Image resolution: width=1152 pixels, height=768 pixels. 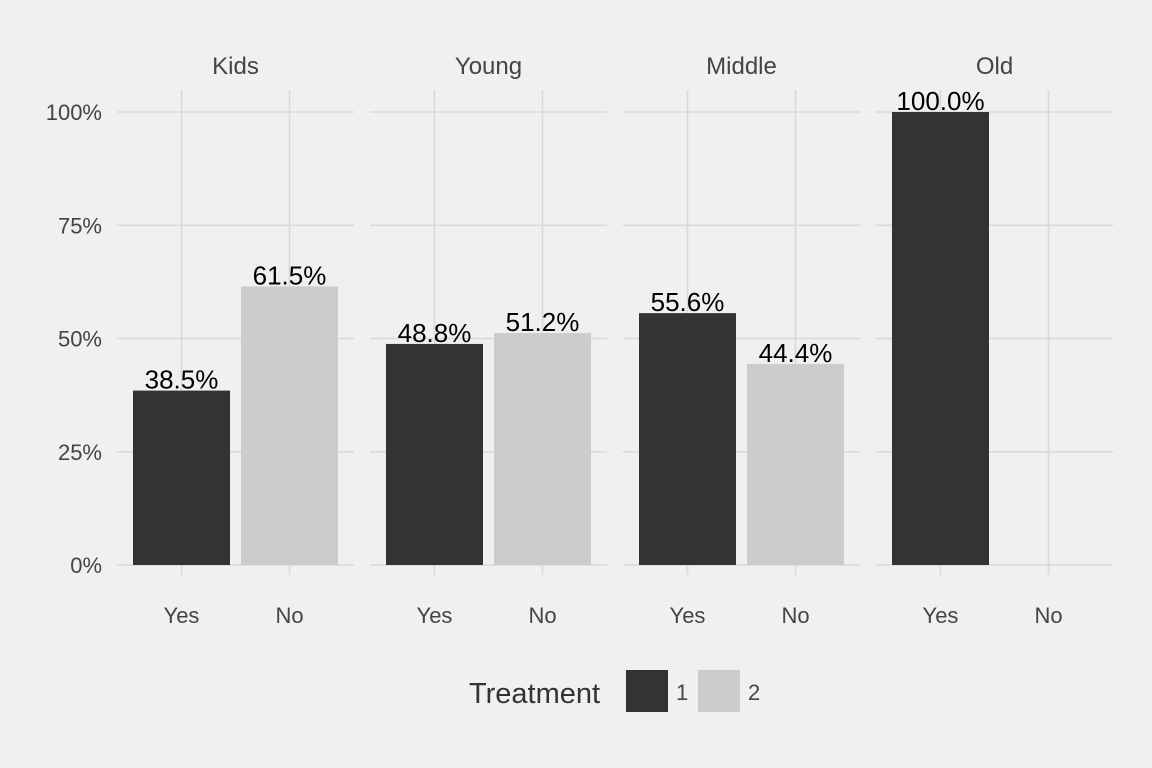 What do you see at coordinates (796, 353) in the screenshot?
I see `data-label: 44.4%` at bounding box center [796, 353].